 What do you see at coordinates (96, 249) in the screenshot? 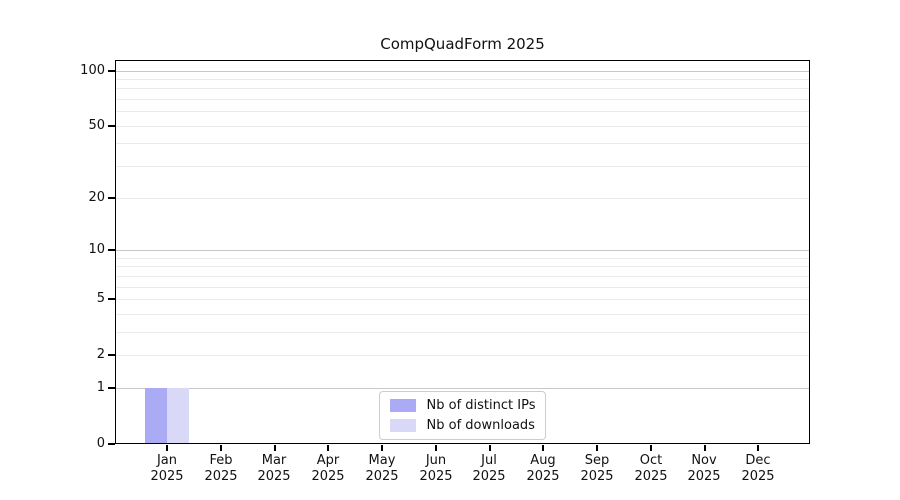
I see `y-tick-label: 10` at bounding box center [96, 249].